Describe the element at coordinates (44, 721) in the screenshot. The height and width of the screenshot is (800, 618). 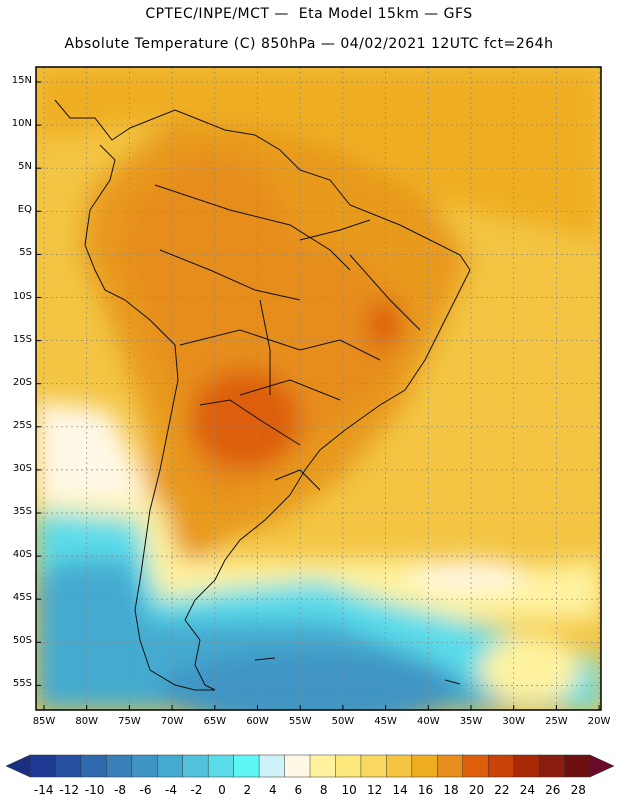
I see `lon-label: 85W` at that location.